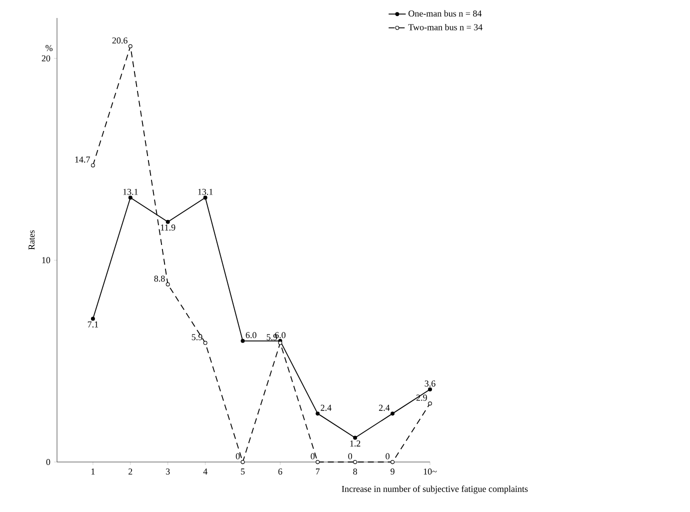 Image resolution: width=690 pixels, height=512 pixels. What do you see at coordinates (445, 27) in the screenshot?
I see `legend-label: Two-man bus n = 34` at bounding box center [445, 27].